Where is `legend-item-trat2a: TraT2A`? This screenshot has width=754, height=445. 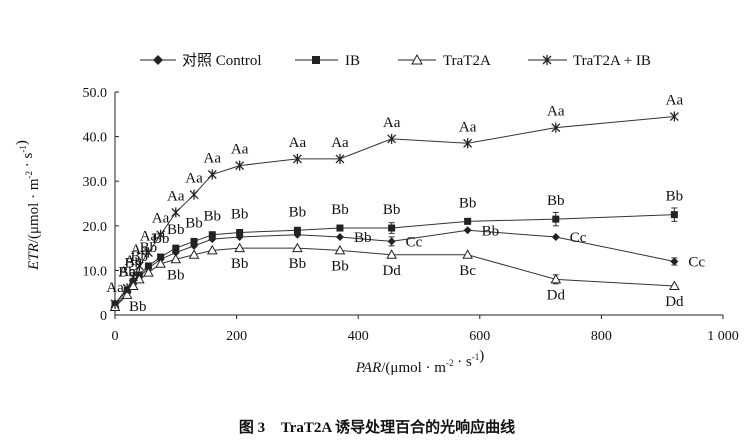
legend-item-trat2a: TraT2A is located at coordinates (444, 61).